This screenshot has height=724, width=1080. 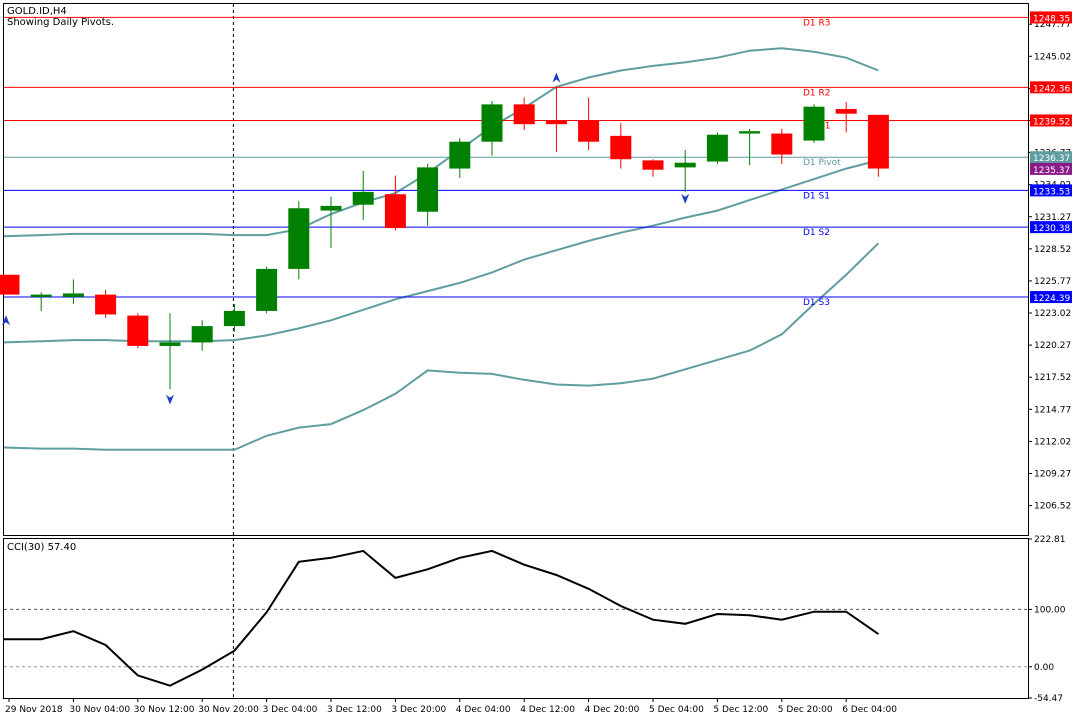 I want to click on pivot-label: D1 R2, so click(x=817, y=93).